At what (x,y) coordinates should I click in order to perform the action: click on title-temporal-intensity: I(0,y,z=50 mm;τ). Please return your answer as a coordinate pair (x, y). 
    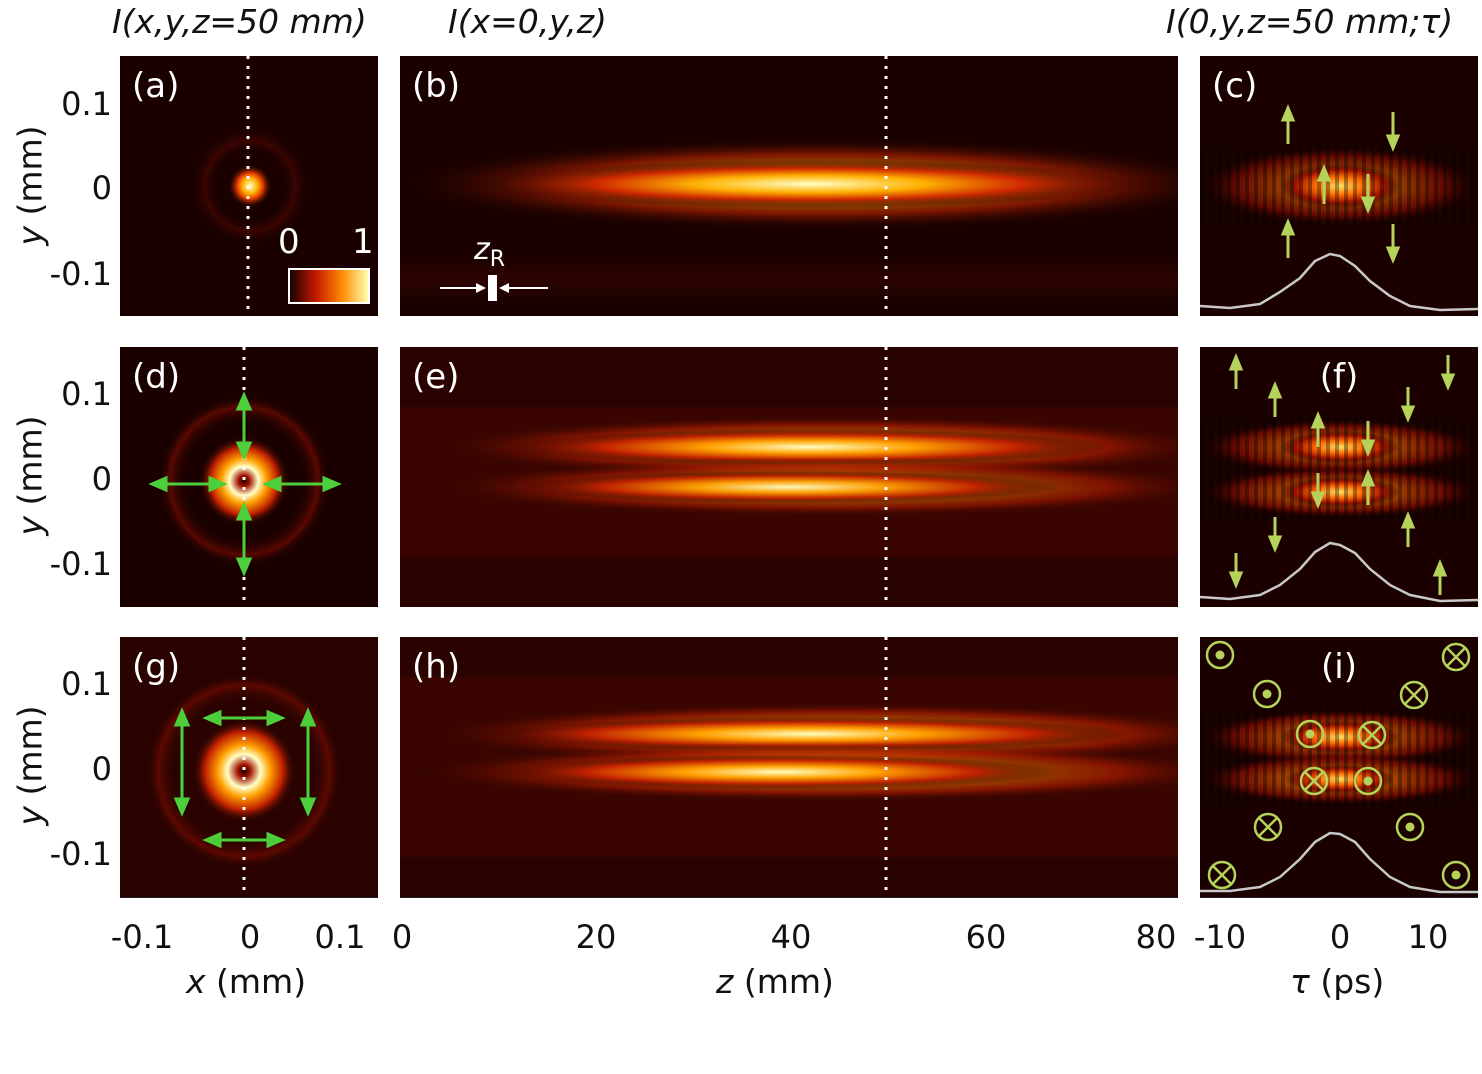
    Looking at the image, I should click on (1310, 21).